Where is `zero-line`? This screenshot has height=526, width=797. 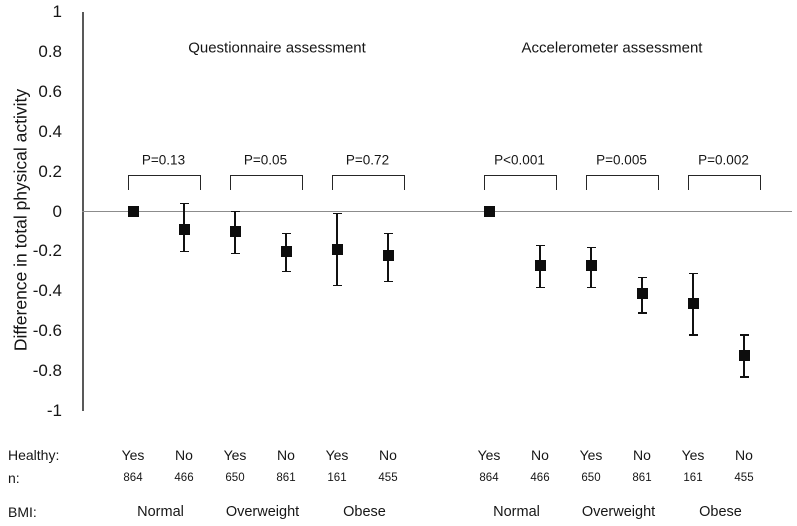 zero-line is located at coordinates (437, 211).